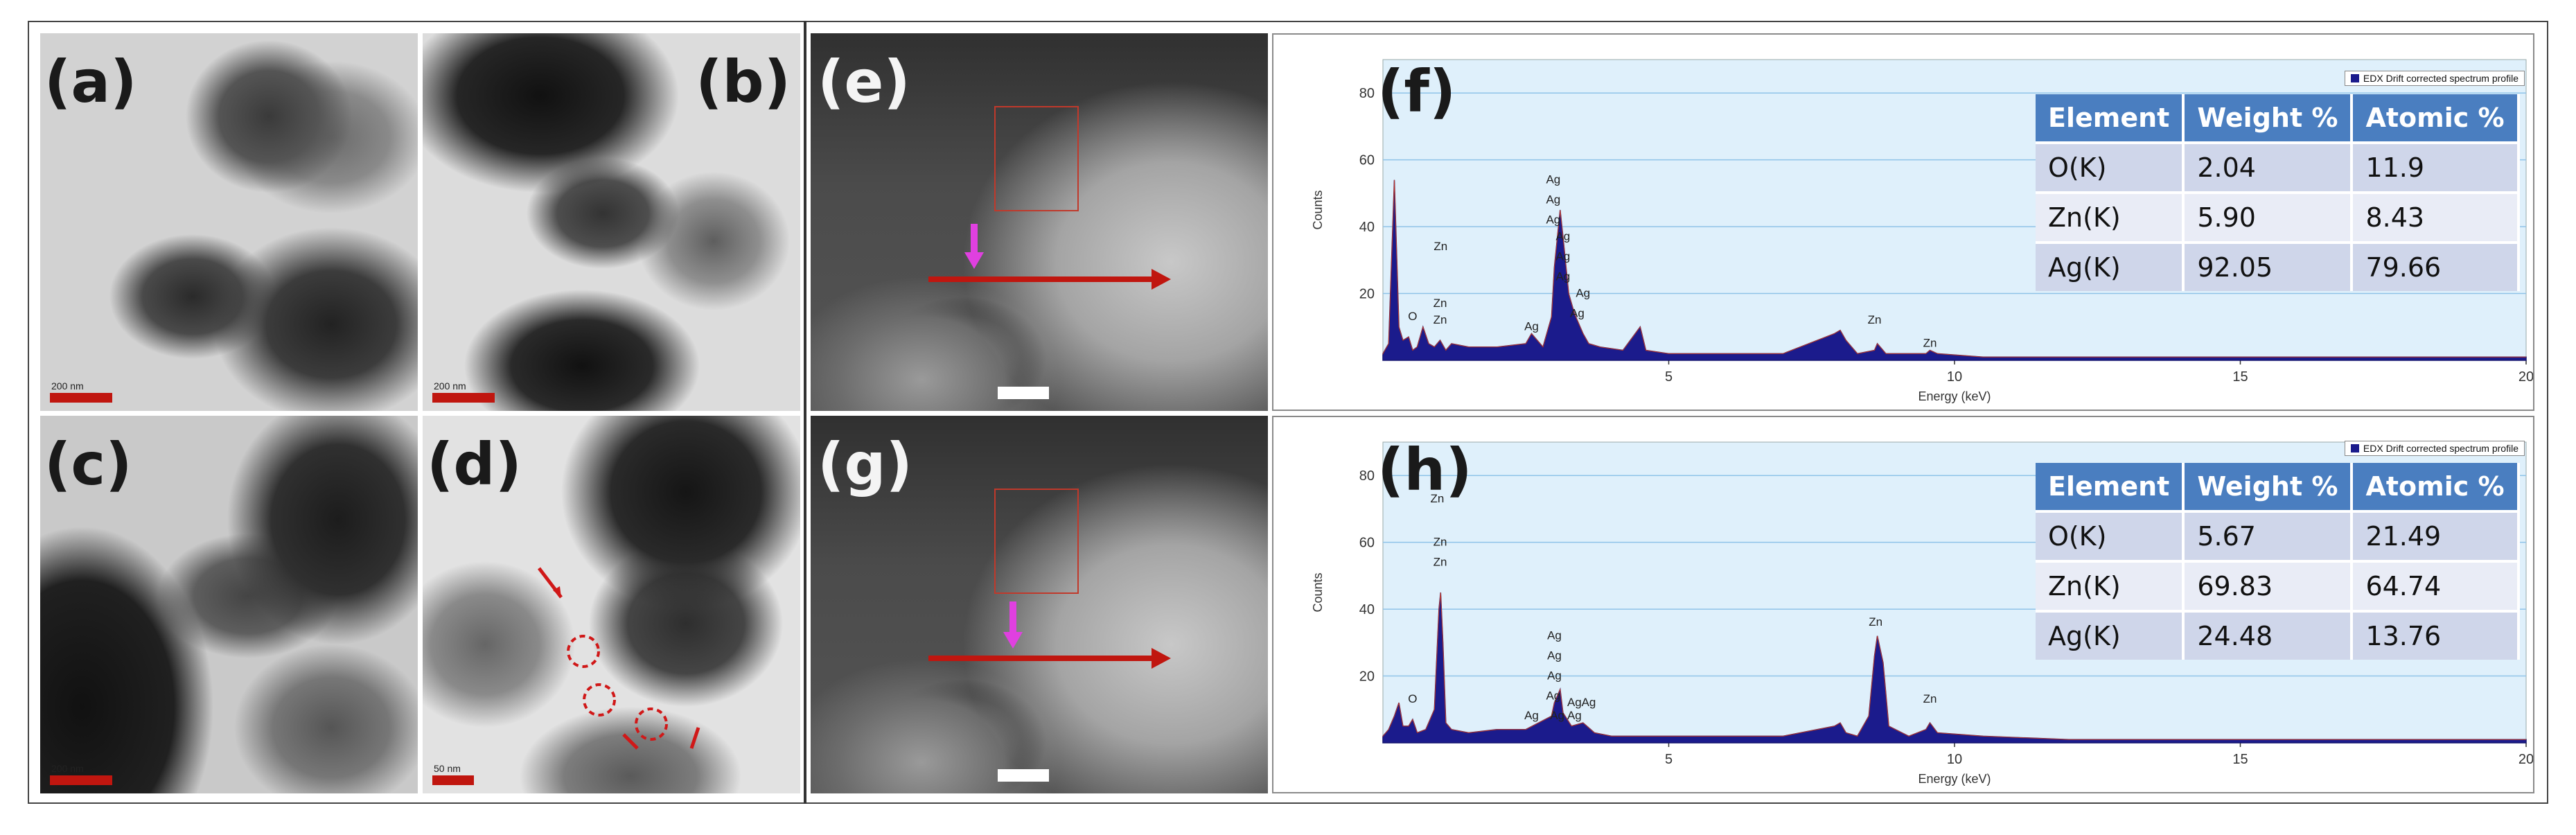  What do you see at coordinates (1161, 658) in the screenshot?
I see `linescan-arrow-head` at bounding box center [1161, 658].